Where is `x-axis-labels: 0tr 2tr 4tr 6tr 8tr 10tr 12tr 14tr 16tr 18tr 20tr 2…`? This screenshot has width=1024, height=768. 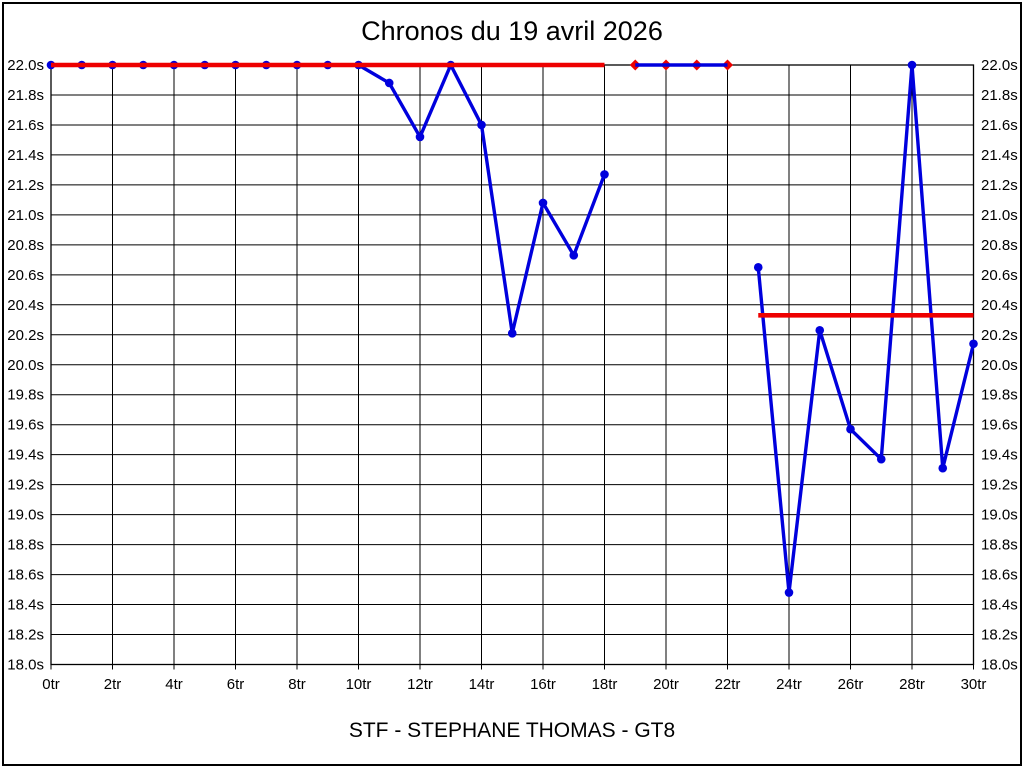 x-axis-labels: 0tr 2tr 4tr 6tr 8tr 10tr 12tr 14tr 16tr 18tr 20tr 2… is located at coordinates (514, 684).